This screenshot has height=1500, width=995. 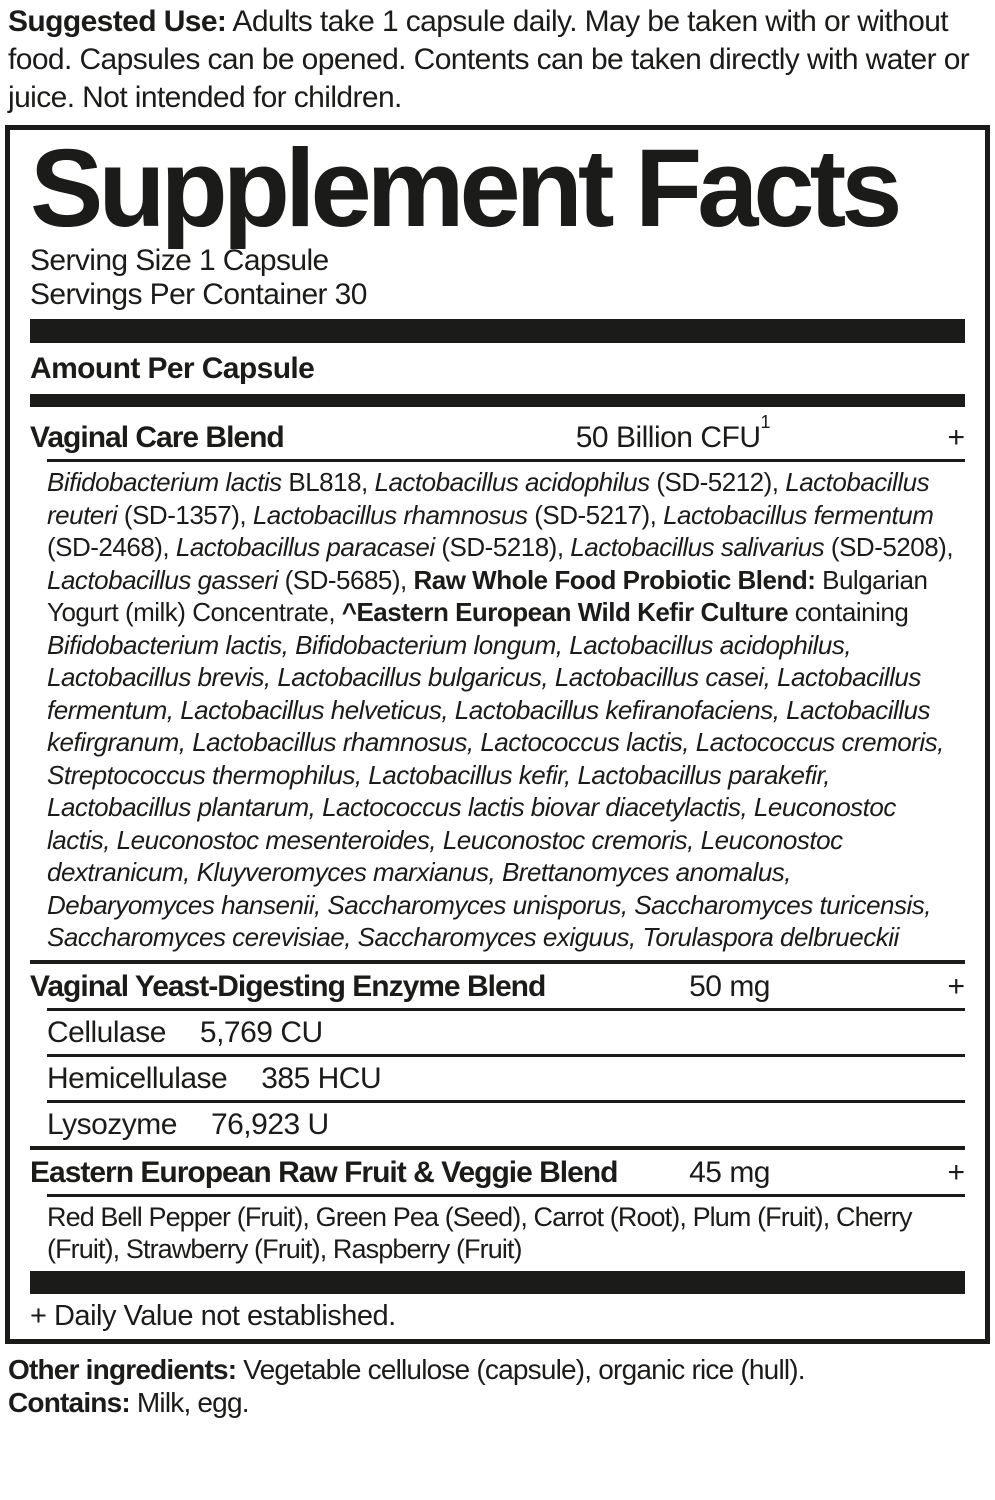 What do you see at coordinates (137, 1078) in the screenshot?
I see `enzyme-name: Hemicellulase` at bounding box center [137, 1078].